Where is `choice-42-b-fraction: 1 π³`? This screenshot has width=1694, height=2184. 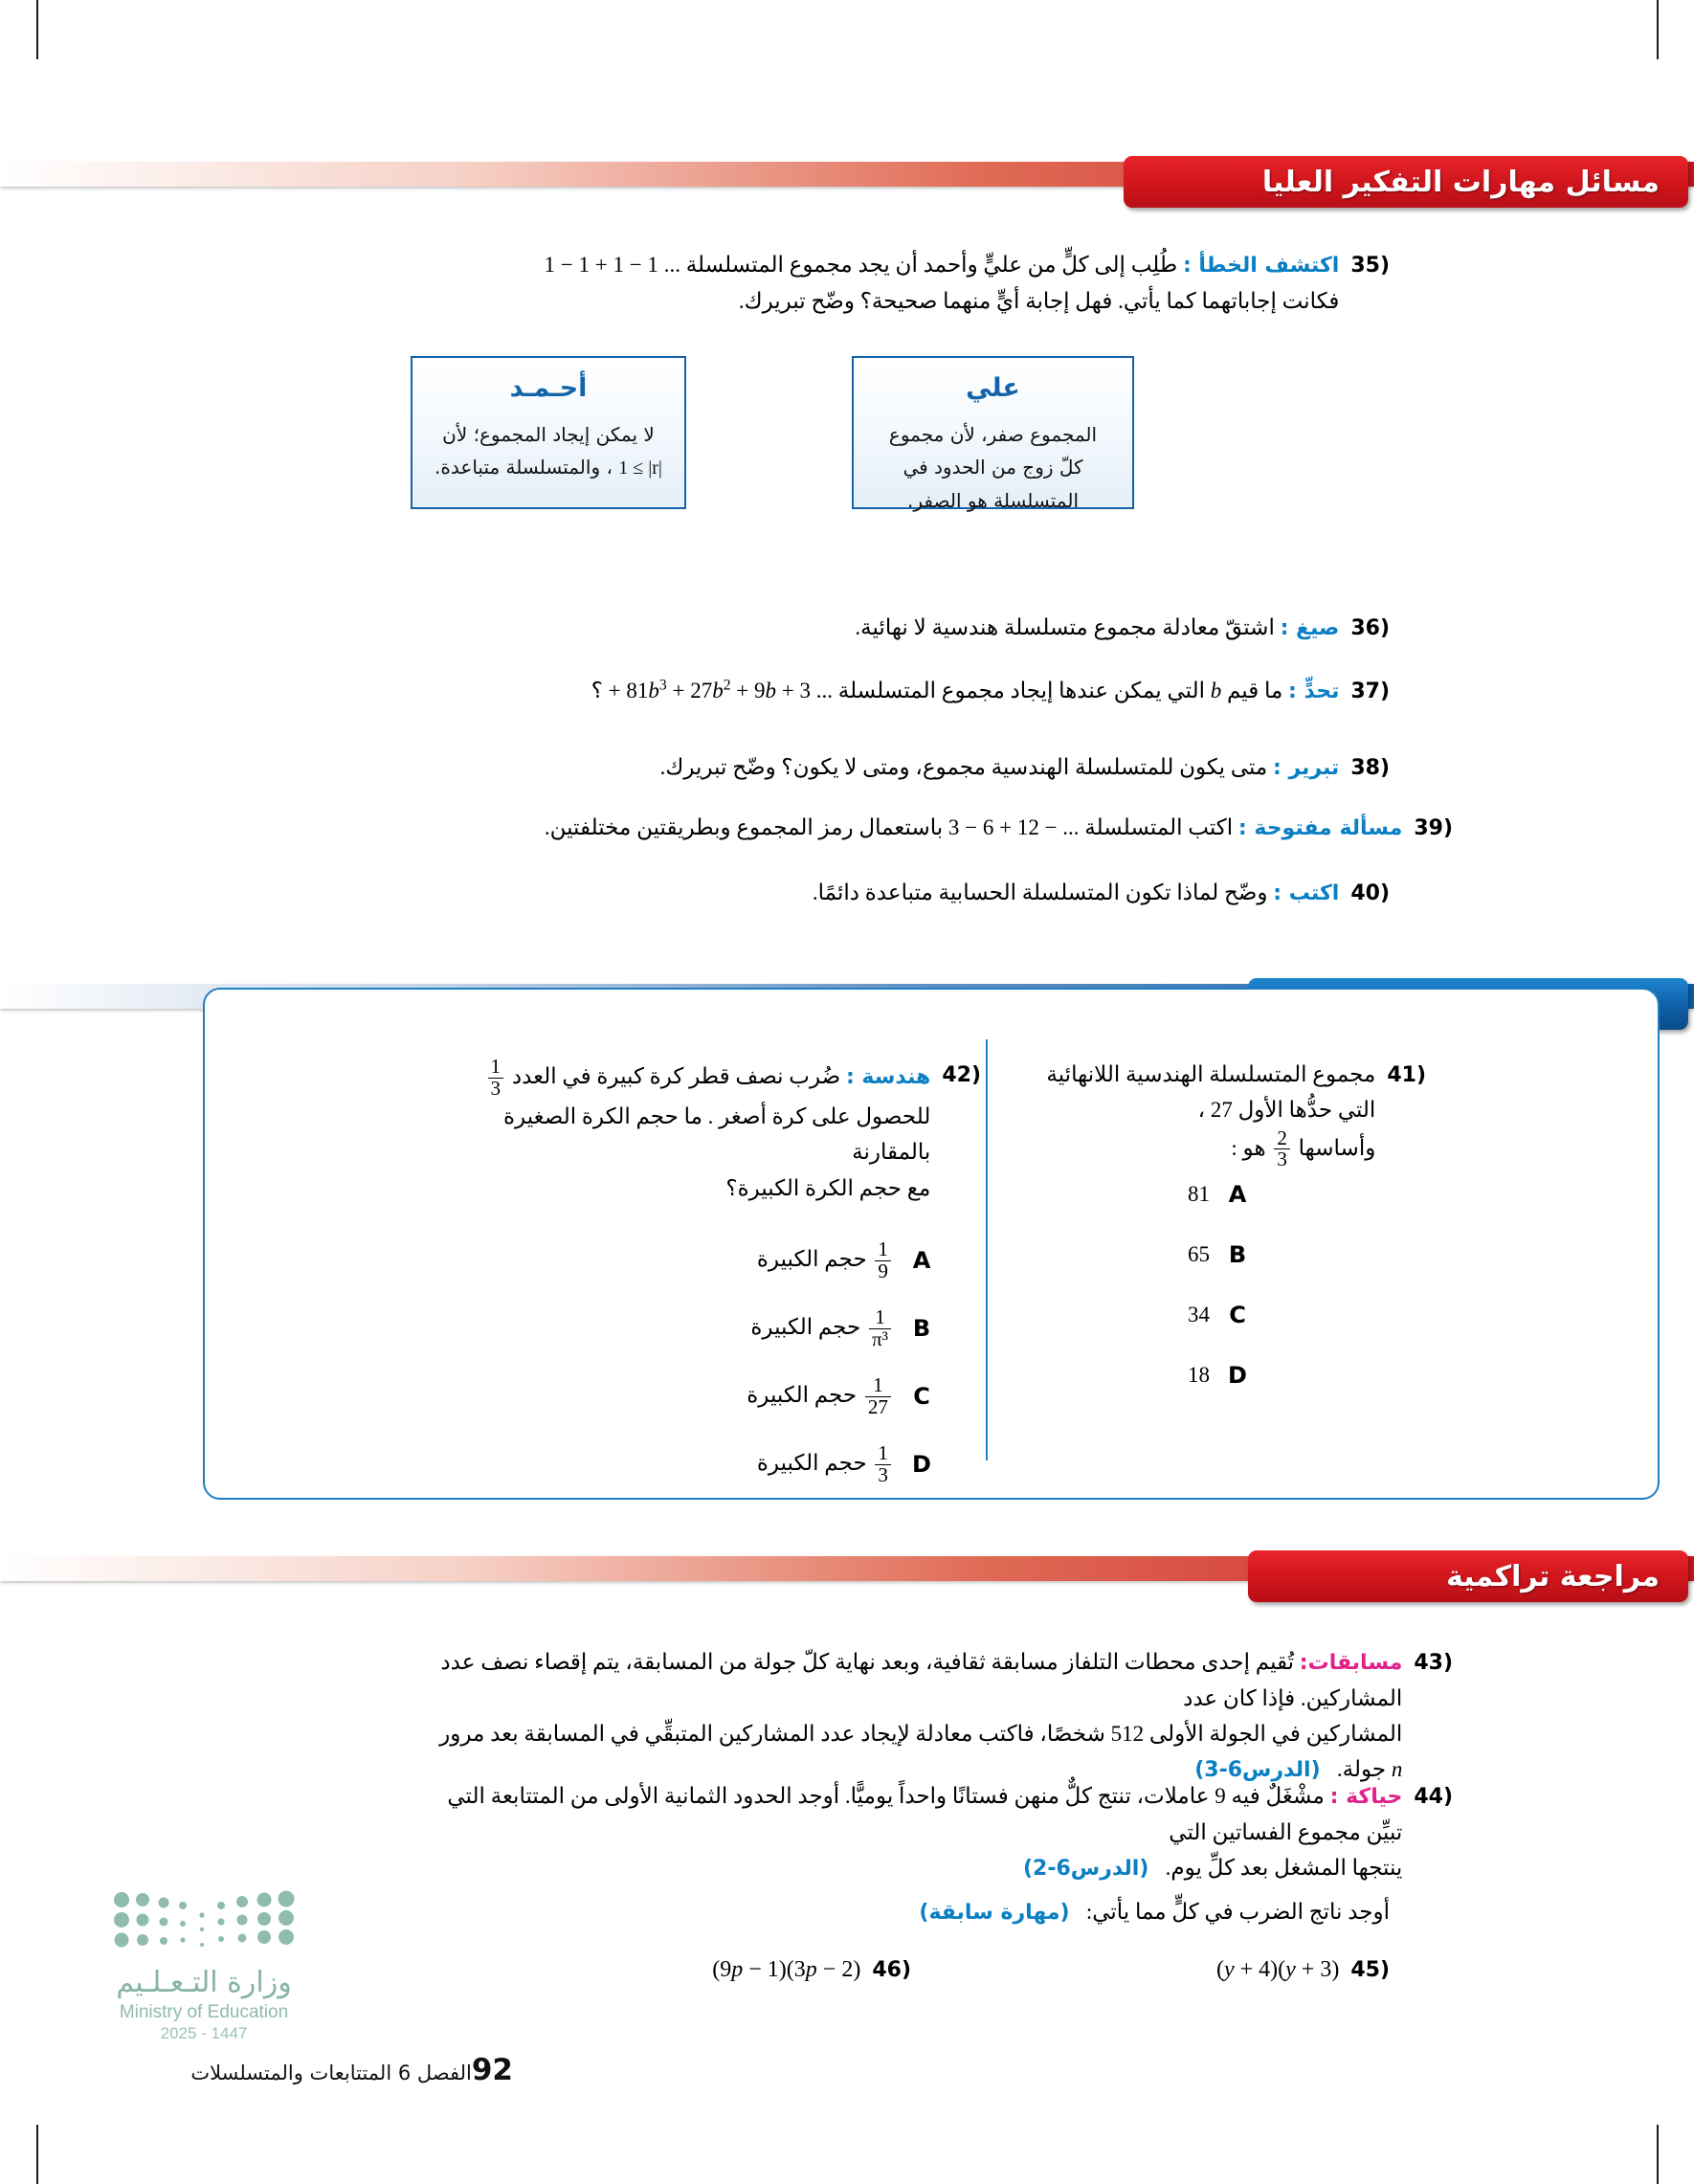 choice-42-b-fraction: 1 π³ is located at coordinates (879, 1328).